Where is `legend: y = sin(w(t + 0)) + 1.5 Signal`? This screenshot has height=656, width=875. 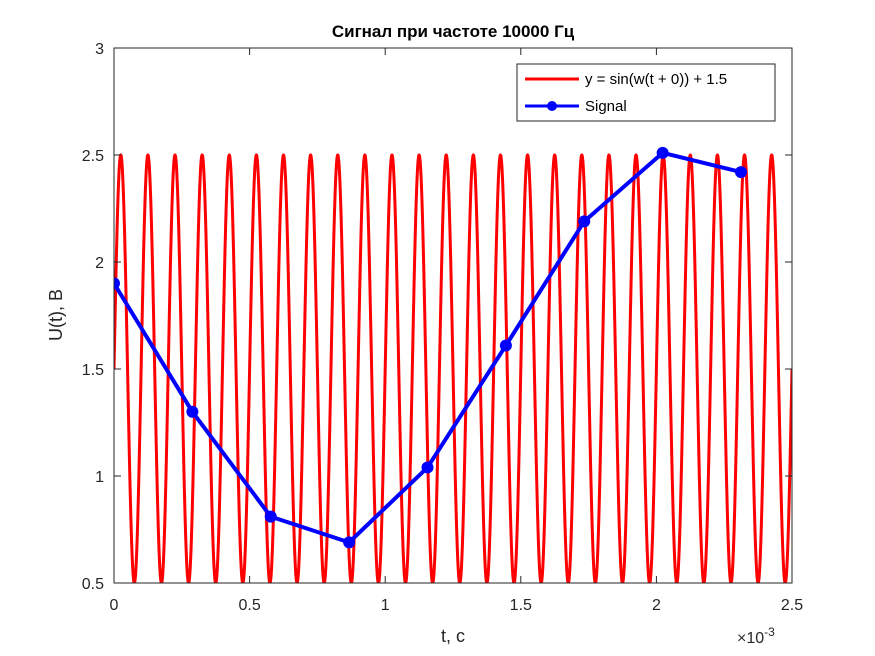 legend: y = sin(w(t + 0)) + 1.5 Signal is located at coordinates (646, 92).